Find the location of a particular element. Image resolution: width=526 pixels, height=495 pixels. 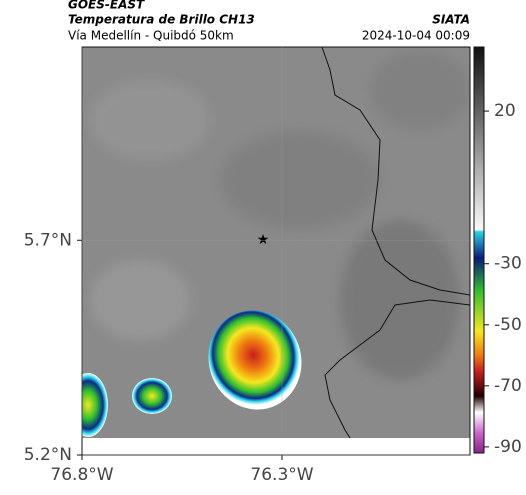

timestamp: 2024-10-04 00:09 is located at coordinates (416, 36).